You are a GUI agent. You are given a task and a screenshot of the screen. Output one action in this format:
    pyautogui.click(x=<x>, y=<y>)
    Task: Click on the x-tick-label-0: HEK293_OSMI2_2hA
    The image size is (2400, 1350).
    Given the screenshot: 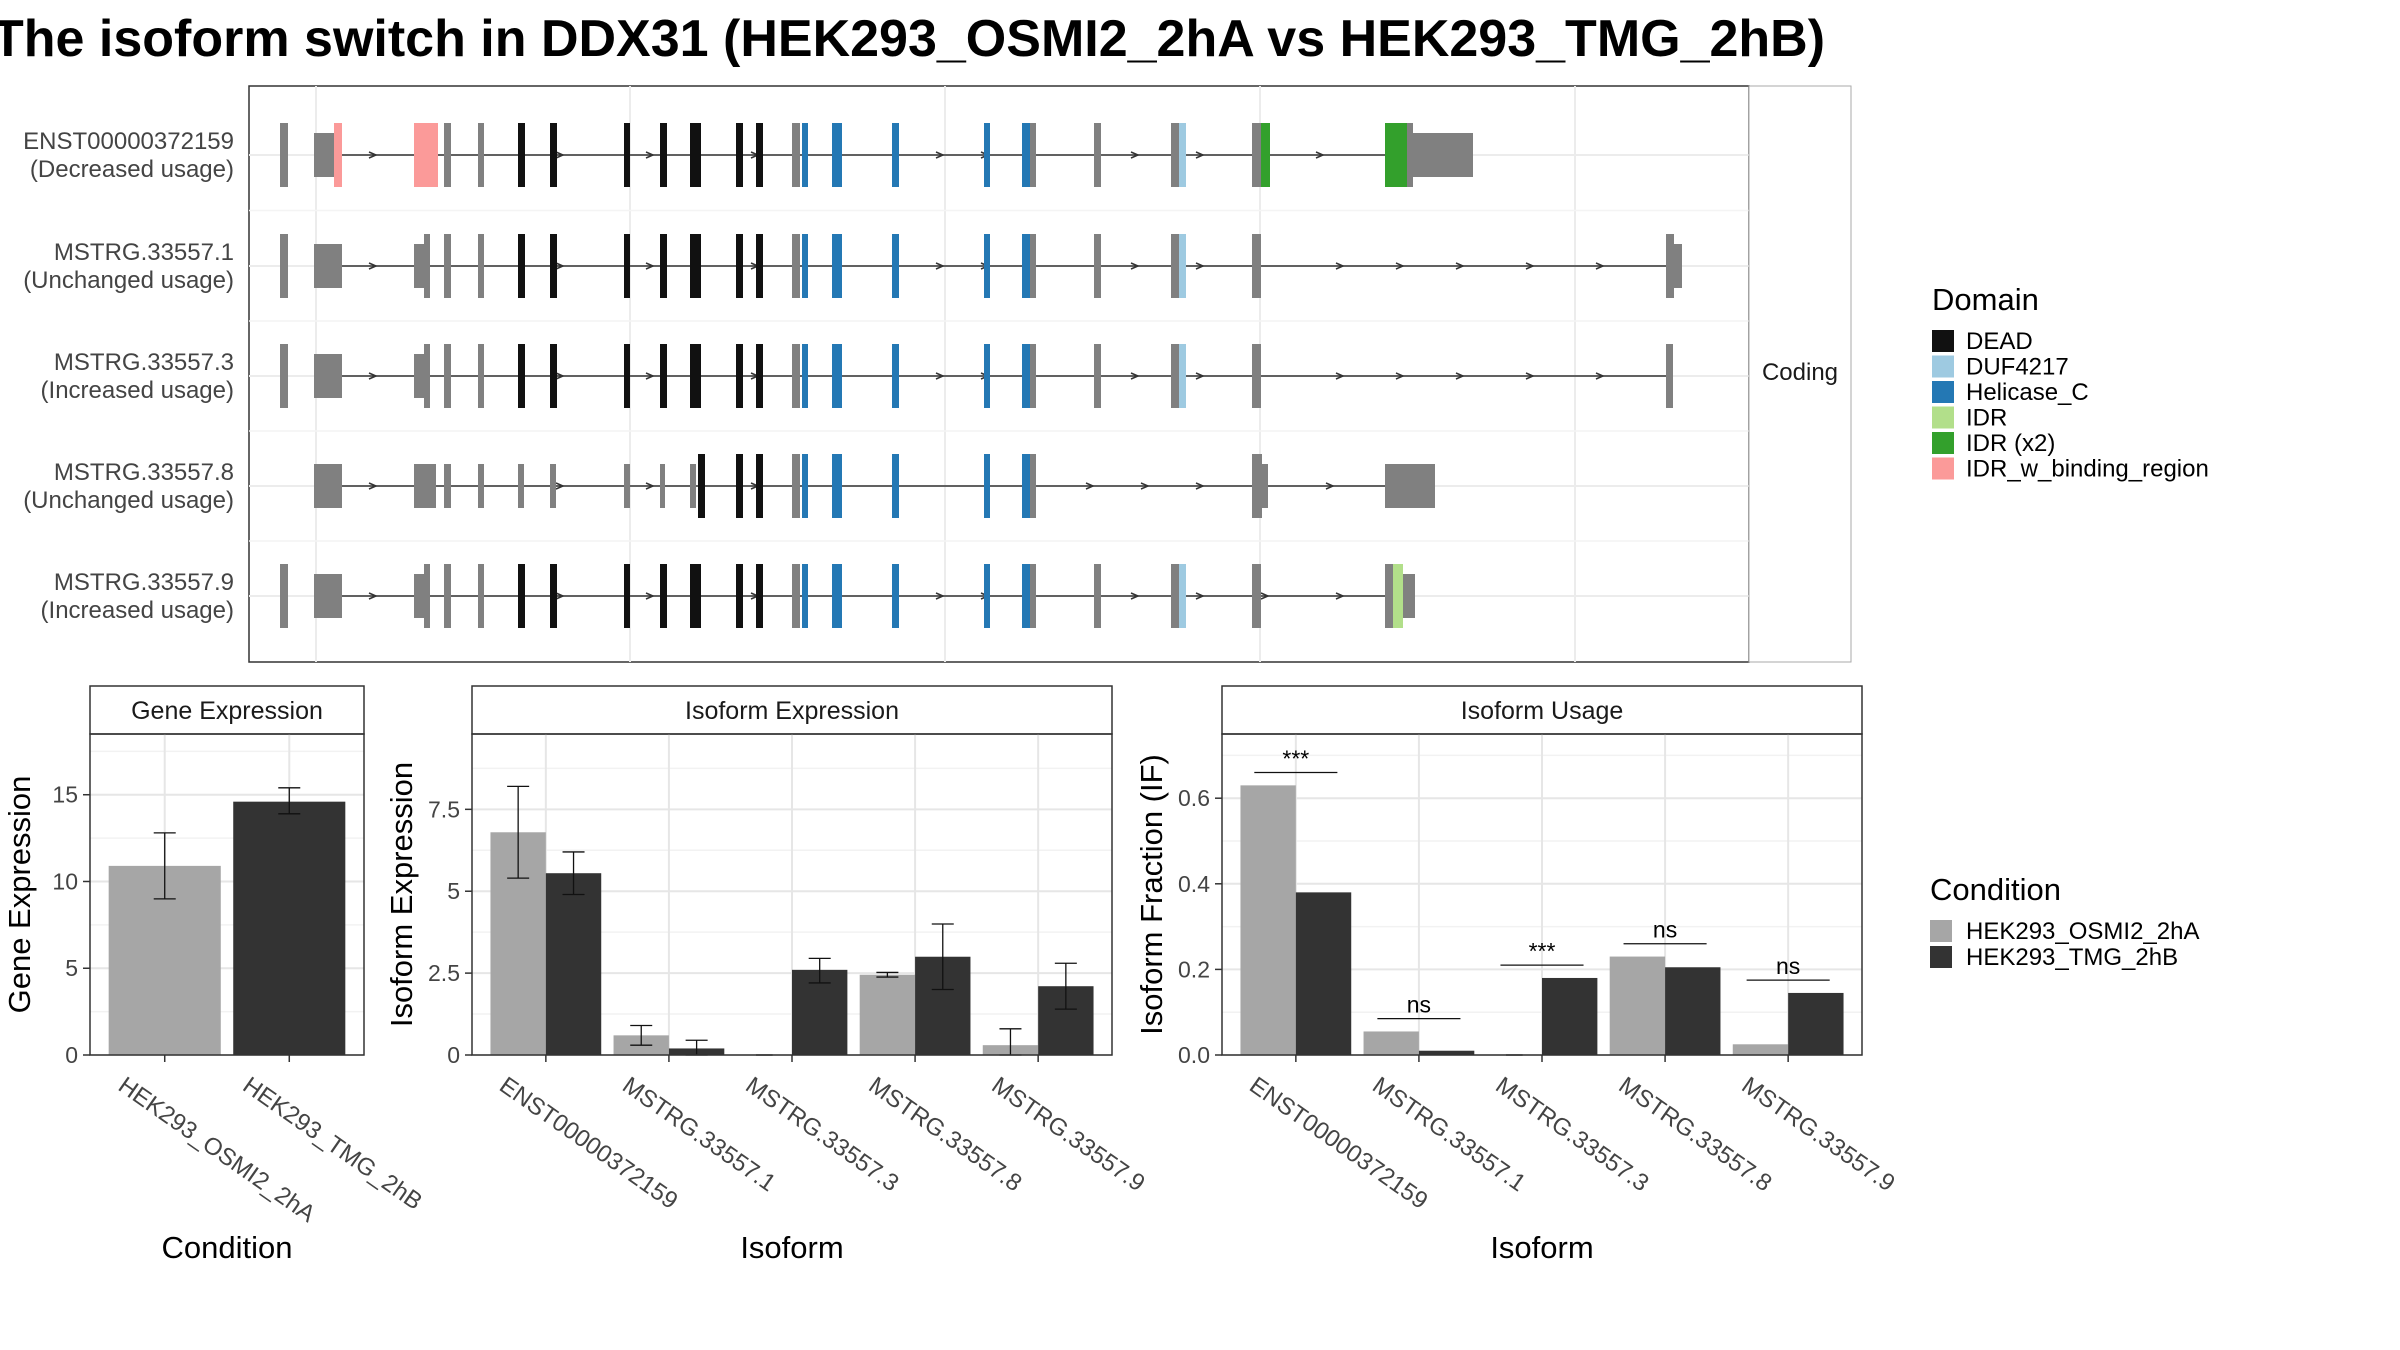 What is the action you would take?
    pyautogui.click(x=216, y=1150)
    